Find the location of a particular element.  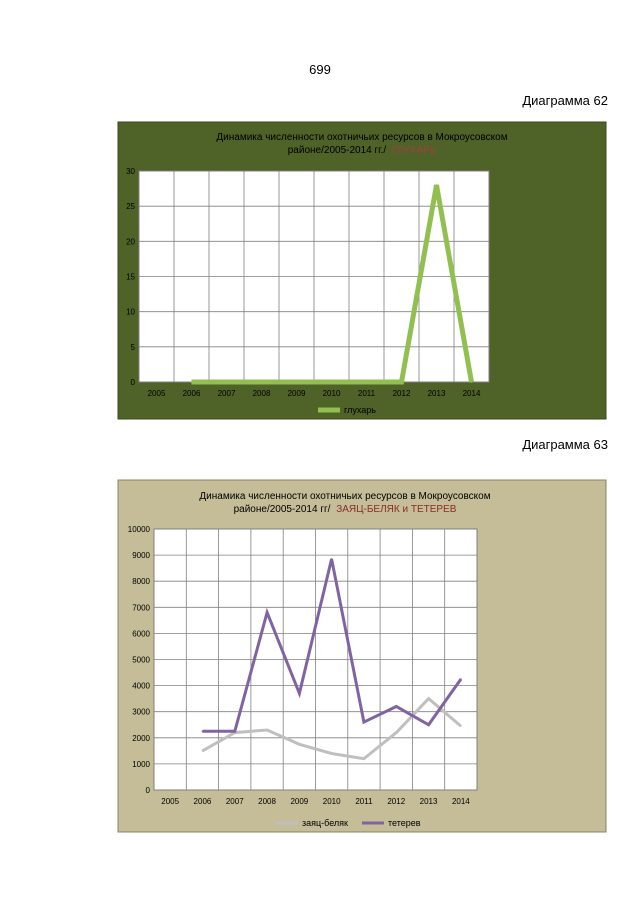

y-tick-label: 10000 is located at coordinates (139, 529).